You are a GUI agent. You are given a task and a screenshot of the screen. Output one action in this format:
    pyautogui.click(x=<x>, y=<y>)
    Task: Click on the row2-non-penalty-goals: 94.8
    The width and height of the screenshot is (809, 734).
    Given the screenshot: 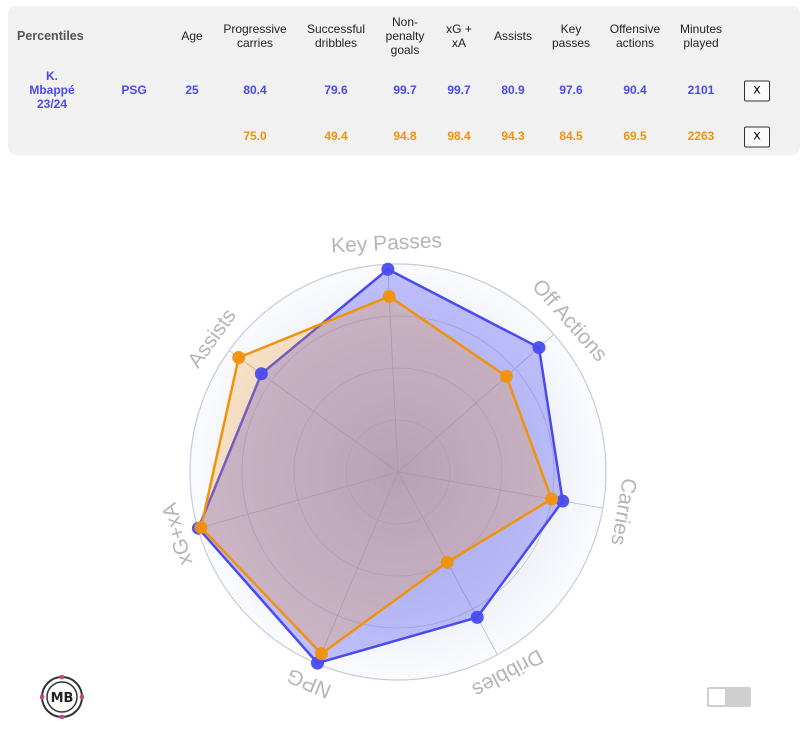 What is the action you would take?
    pyautogui.click(x=405, y=136)
    